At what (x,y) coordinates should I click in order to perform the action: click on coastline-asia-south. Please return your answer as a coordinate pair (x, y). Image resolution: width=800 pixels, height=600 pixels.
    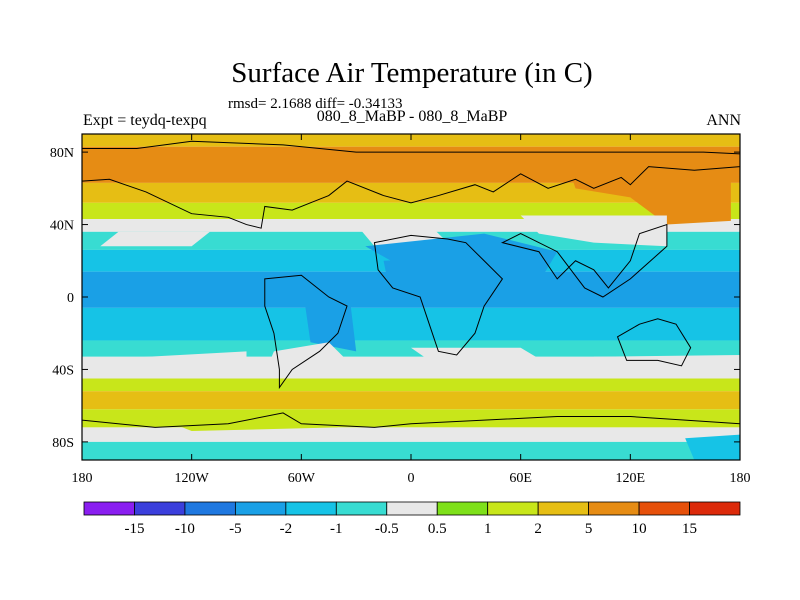
    Looking at the image, I should click on (584, 260).